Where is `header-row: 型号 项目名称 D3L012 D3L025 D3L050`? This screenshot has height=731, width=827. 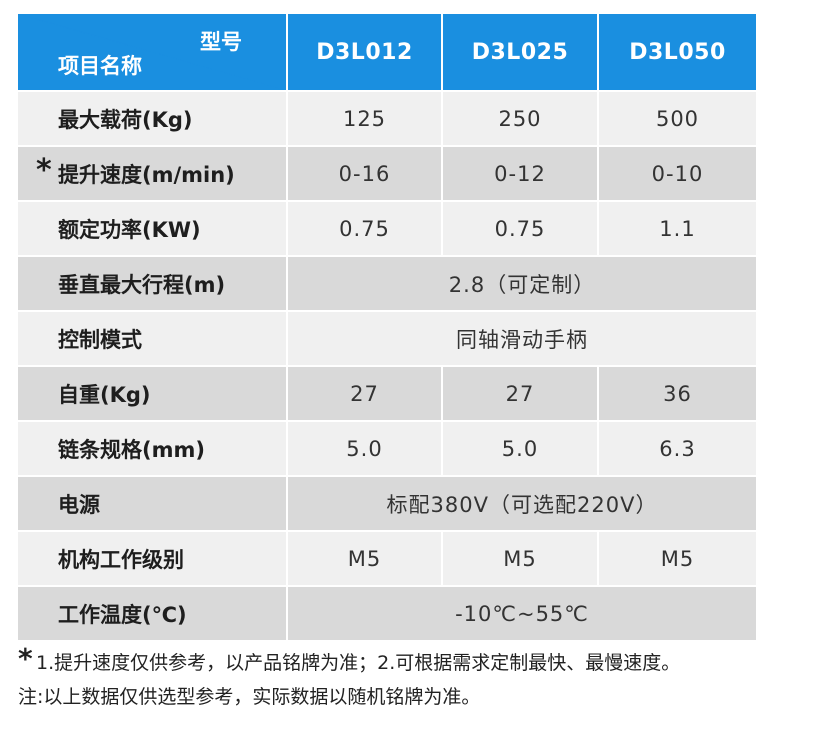 header-row: 型号 项目名称 D3L012 D3L025 D3L050 is located at coordinates (387, 53).